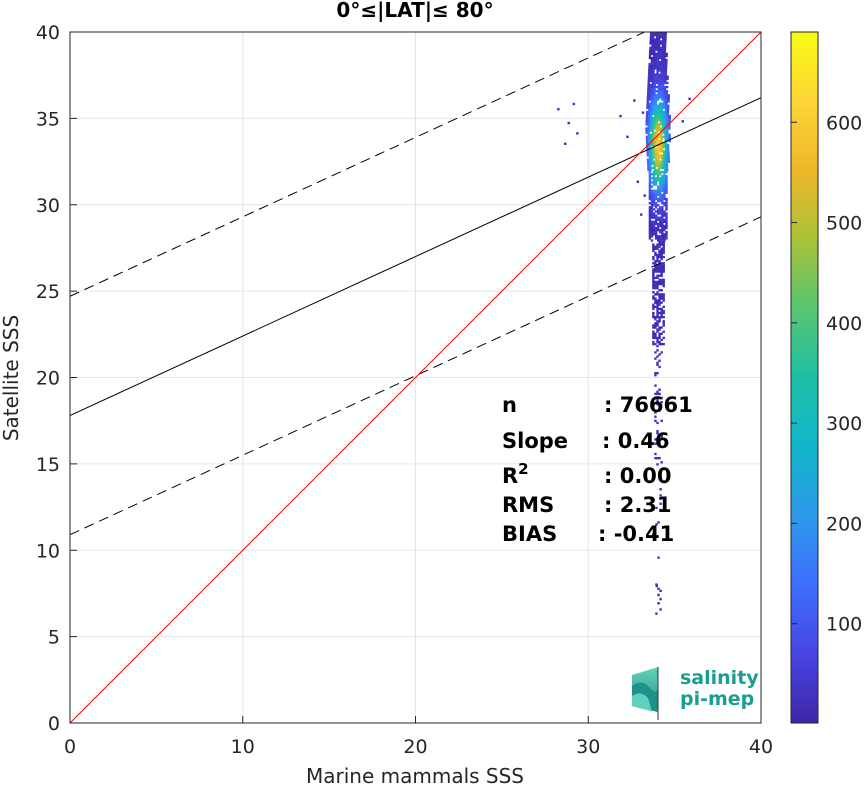 This screenshot has width=865, height=786. I want to click on stat-label: Slope, so click(535, 441).